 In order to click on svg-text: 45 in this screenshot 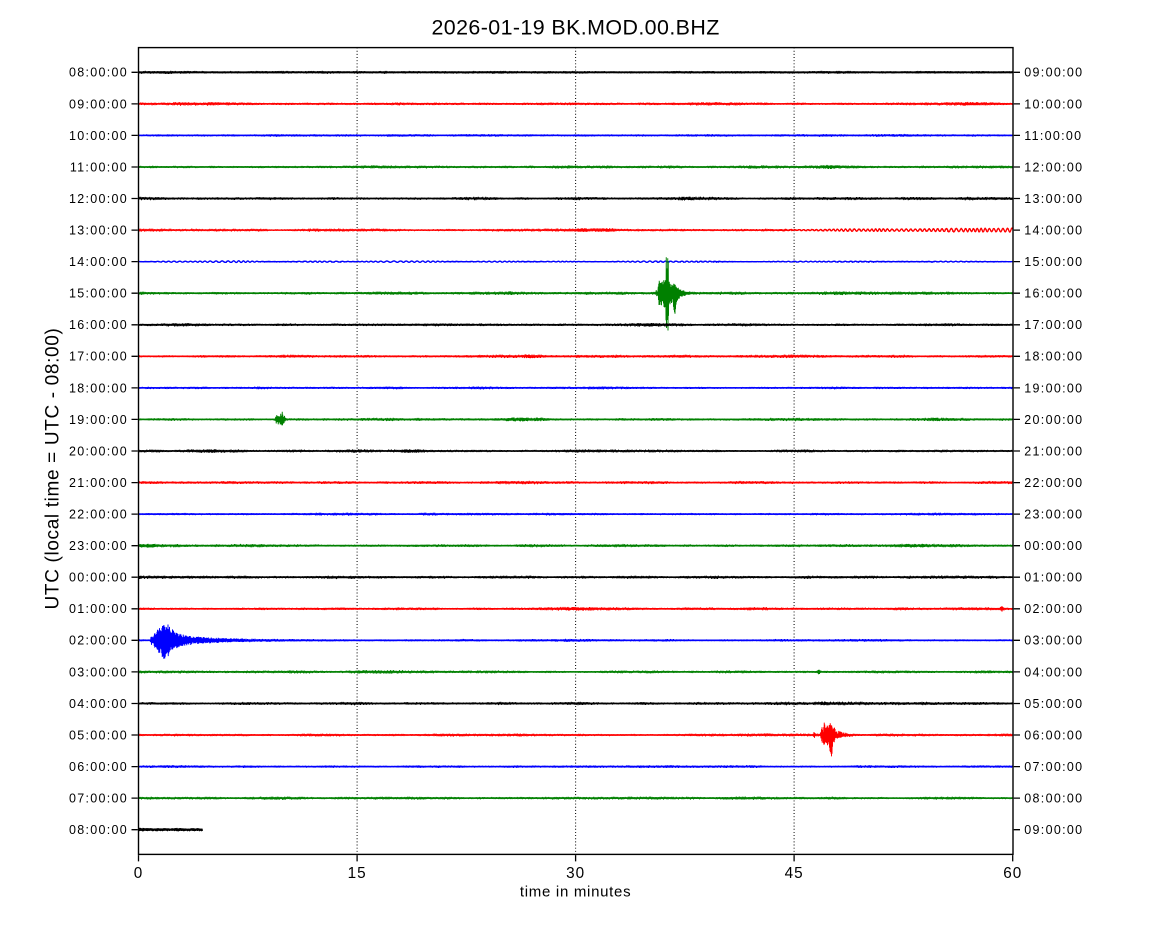, I will do `click(794, 873)`.